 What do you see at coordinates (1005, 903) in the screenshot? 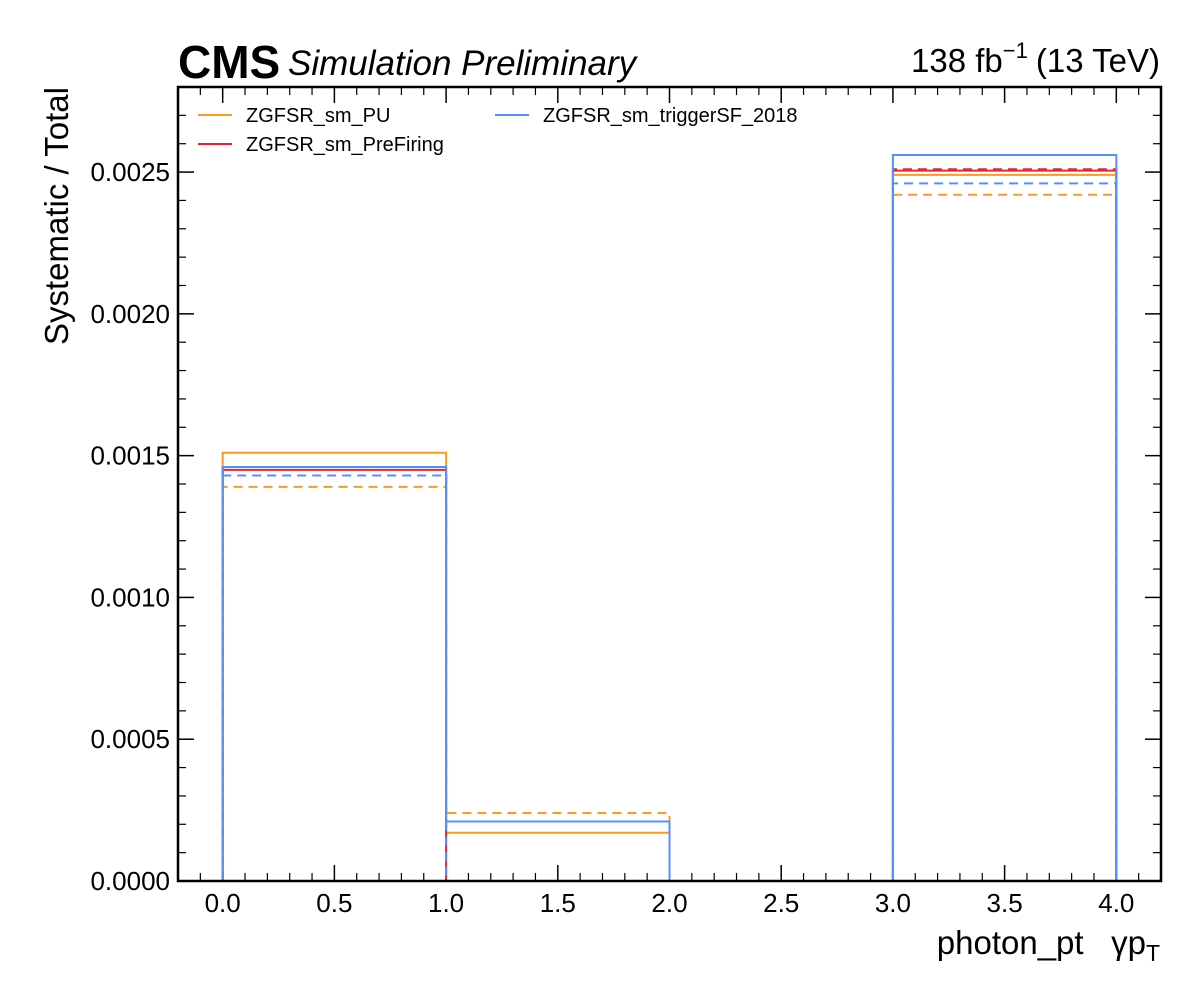
I see `x-tick-label: 3.5` at bounding box center [1005, 903].